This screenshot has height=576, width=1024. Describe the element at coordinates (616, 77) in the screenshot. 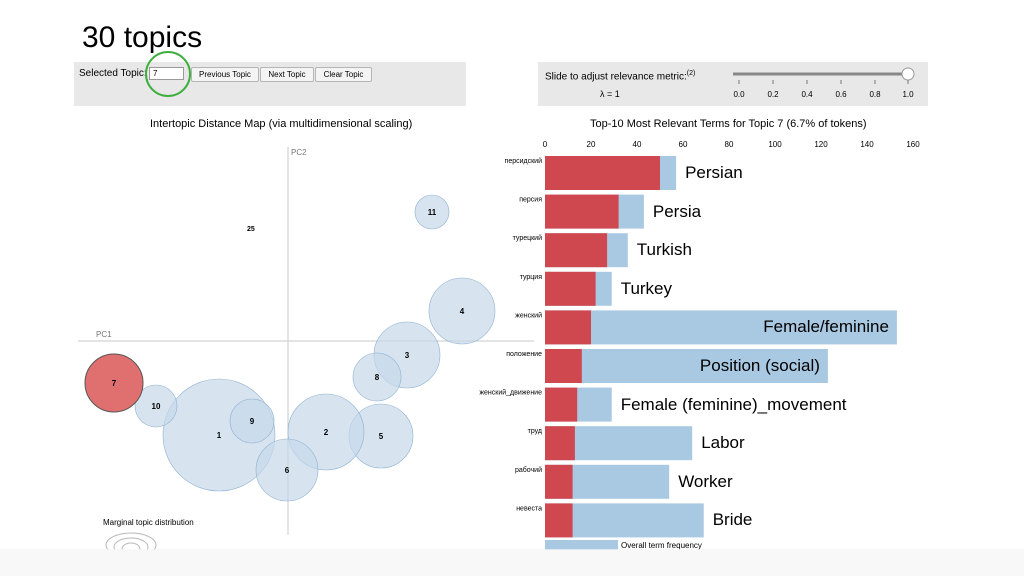

I see `relevance-label-text: Slide to adjust relevance metric:` at that location.